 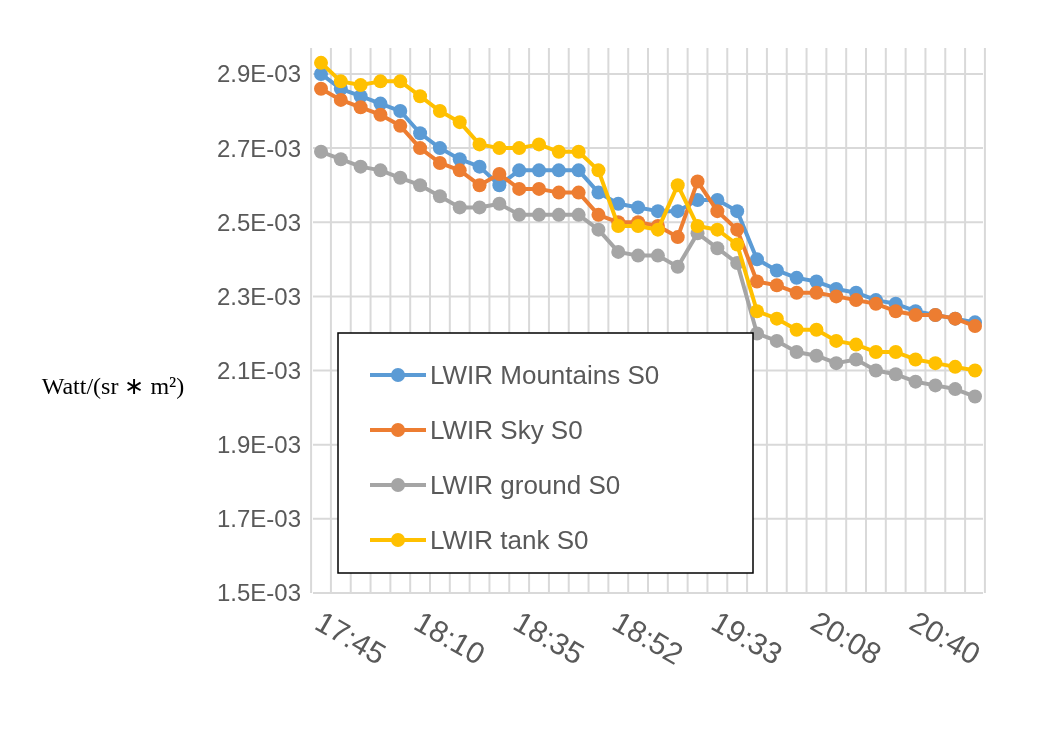 I want to click on legend-label: LWIR Sky S0, so click(x=506, y=430).